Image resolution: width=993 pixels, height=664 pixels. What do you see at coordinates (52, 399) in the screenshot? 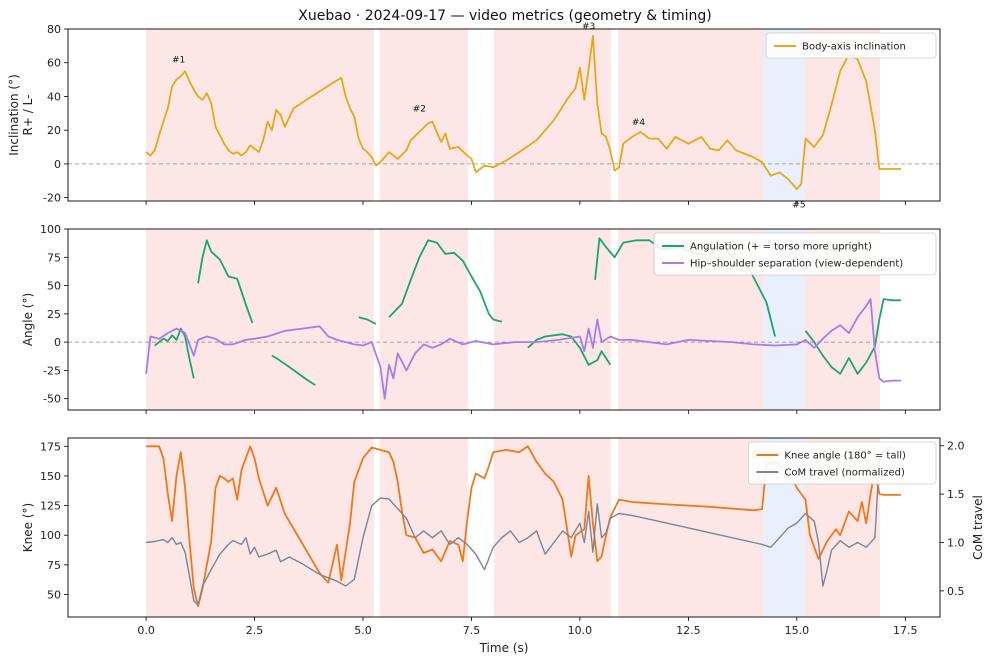
I see `ytick-label-middle-0: -50` at bounding box center [52, 399].